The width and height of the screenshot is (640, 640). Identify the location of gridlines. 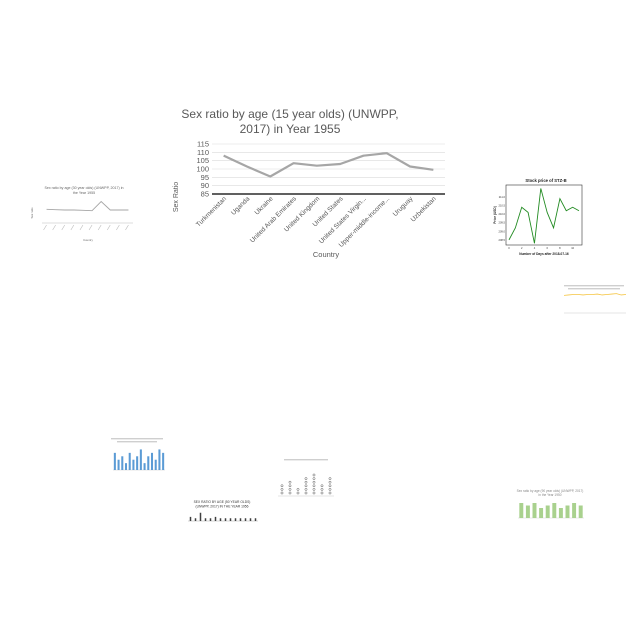
(328, 169).